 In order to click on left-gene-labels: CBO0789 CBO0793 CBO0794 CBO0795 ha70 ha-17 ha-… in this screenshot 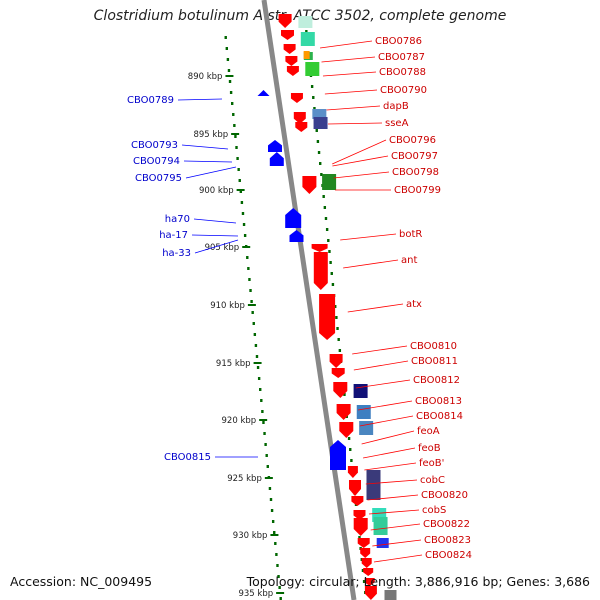, I will do `click(192, 279)`.